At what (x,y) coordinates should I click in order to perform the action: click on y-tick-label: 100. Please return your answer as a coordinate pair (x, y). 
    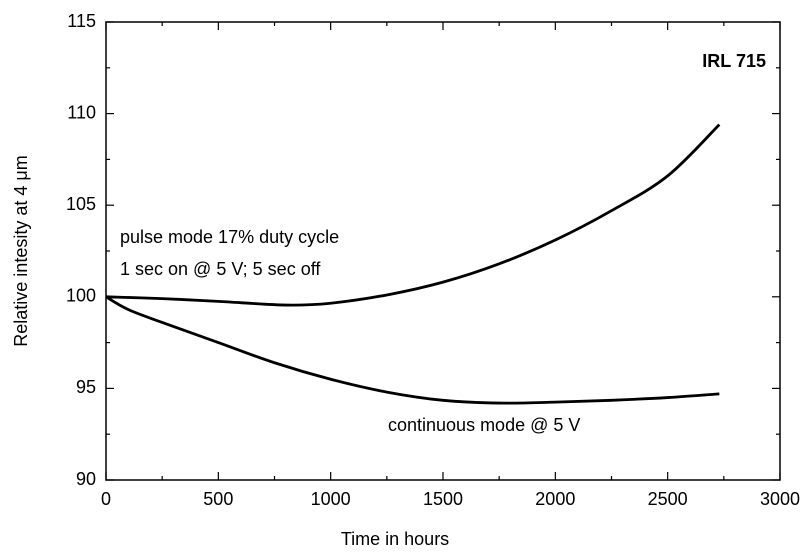
    Looking at the image, I should click on (81, 296).